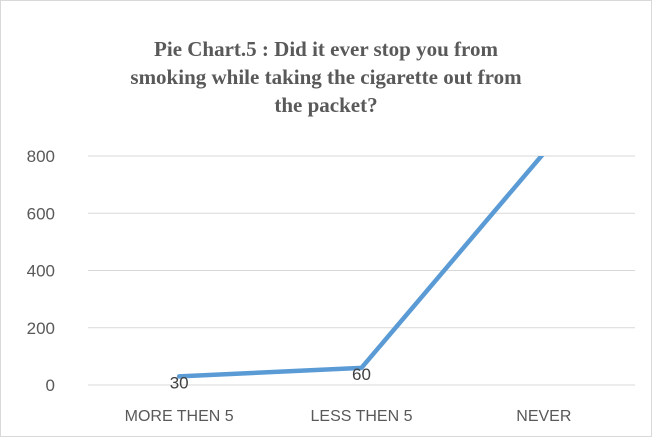 This screenshot has width=652, height=437. I want to click on data-label: 30, so click(179, 382).